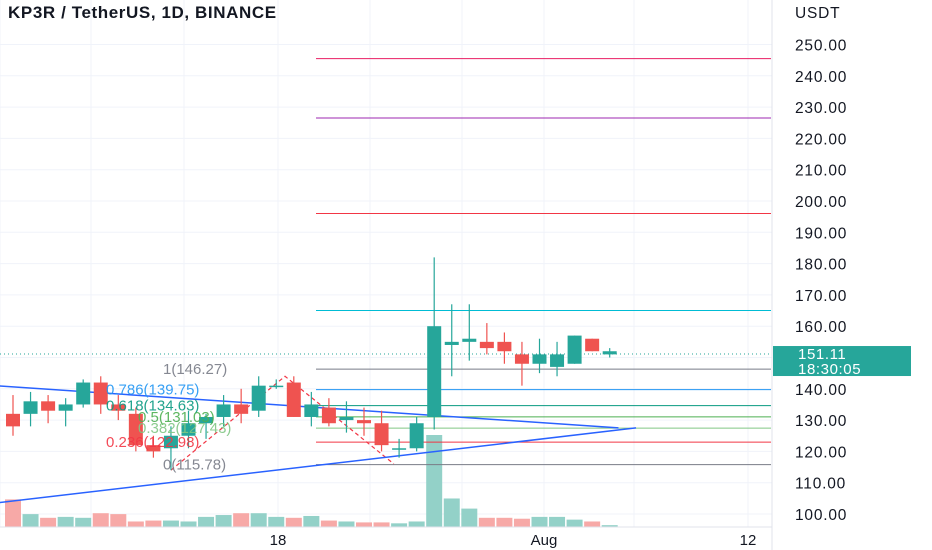  Describe the element at coordinates (820, 484) in the screenshot. I see `price-tick-label: 110.00` at that location.